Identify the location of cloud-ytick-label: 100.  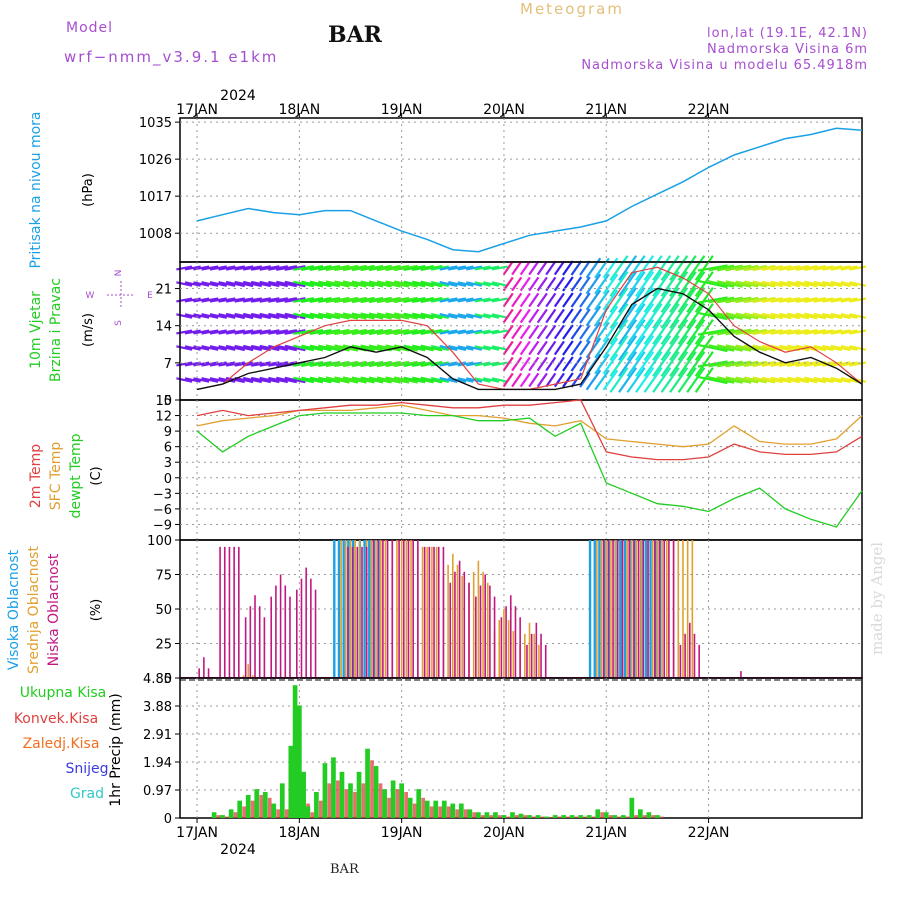
(159, 541).